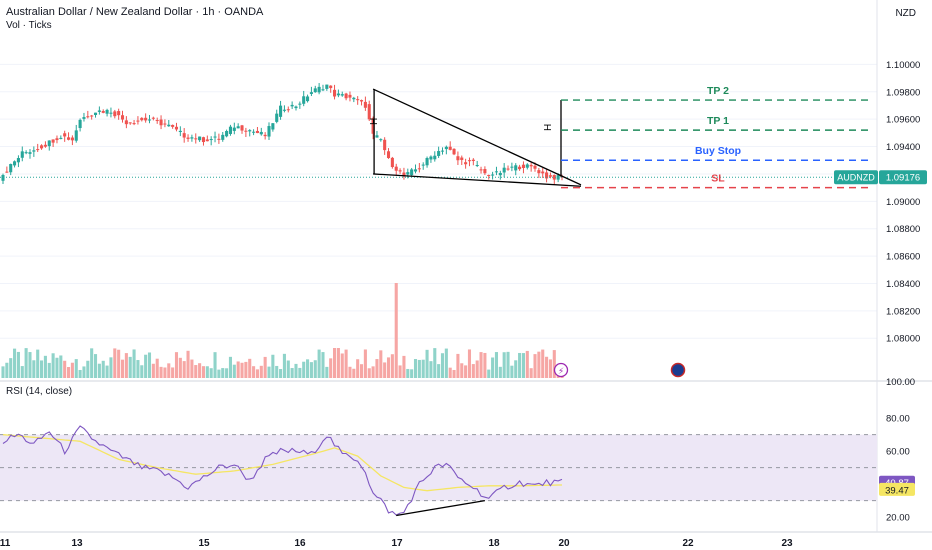 The width and height of the screenshot is (932, 550). Describe the element at coordinates (494, 543) in the screenshot. I see `time-axis-tick: 18` at that location.